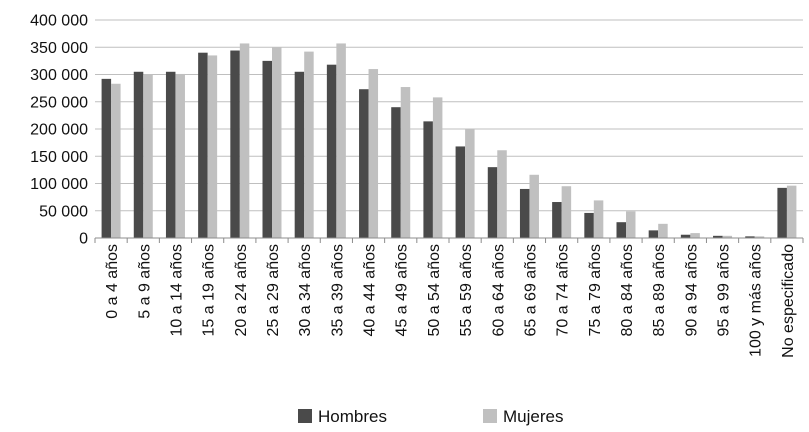  Describe the element at coordinates (756, 300) in the screenshot. I see `x-tick-label: 100 y más años` at that location.